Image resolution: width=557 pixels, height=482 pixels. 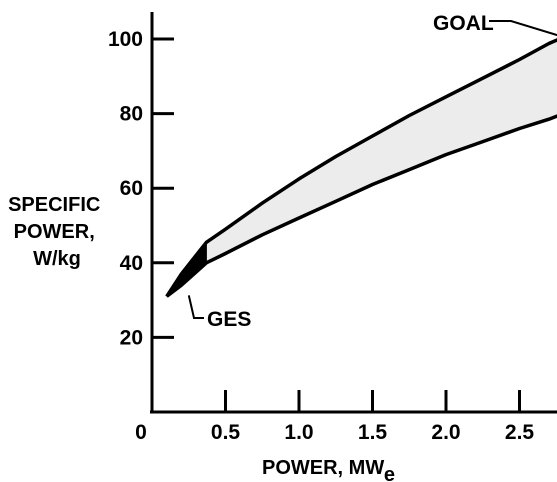 I want to click on goal-leader-line, so click(x=523, y=28).